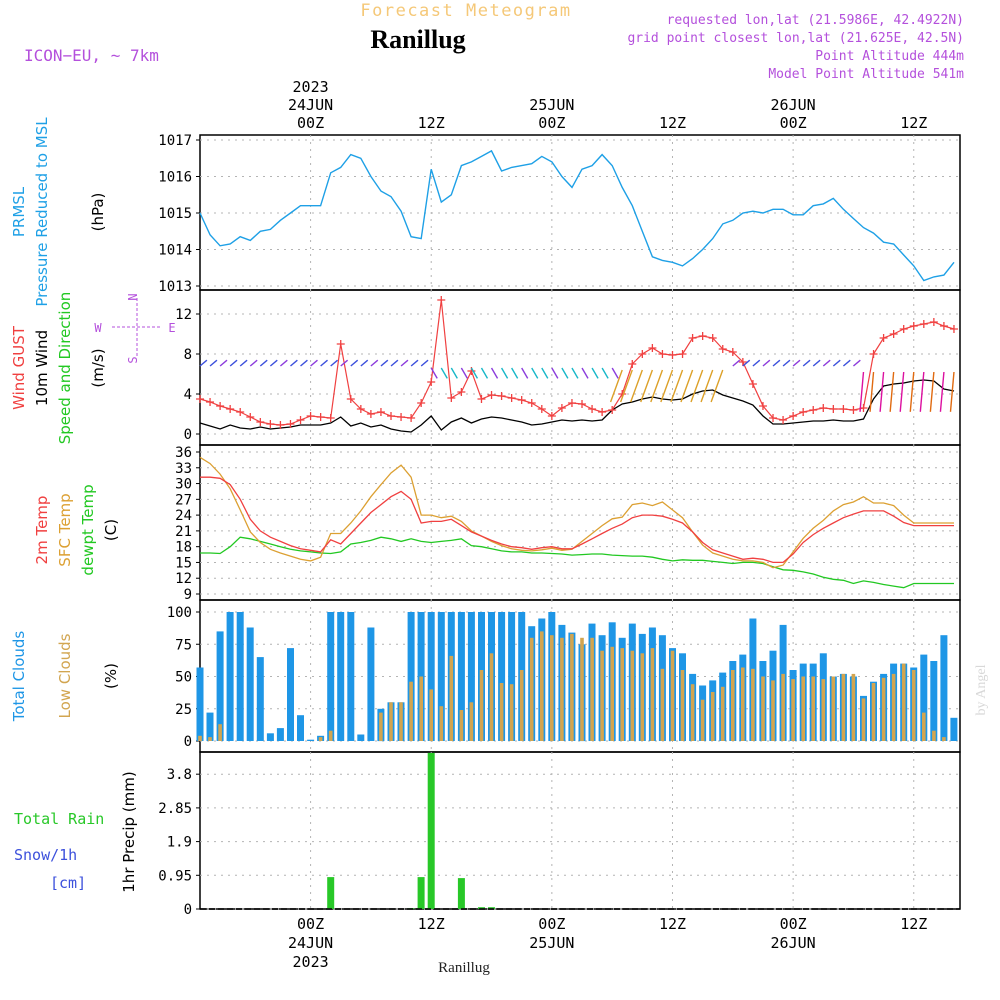  What do you see at coordinates (19, 367) in the screenshot?
I see `wind-gust-label: Wind GUST` at bounding box center [19, 367].